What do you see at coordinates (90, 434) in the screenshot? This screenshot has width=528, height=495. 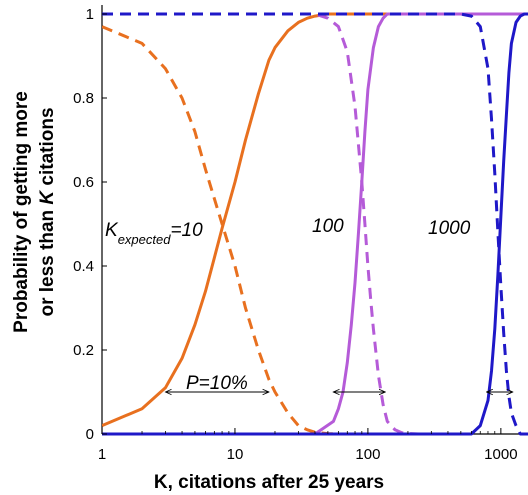 I see `y-tick-label: 0` at bounding box center [90, 434].